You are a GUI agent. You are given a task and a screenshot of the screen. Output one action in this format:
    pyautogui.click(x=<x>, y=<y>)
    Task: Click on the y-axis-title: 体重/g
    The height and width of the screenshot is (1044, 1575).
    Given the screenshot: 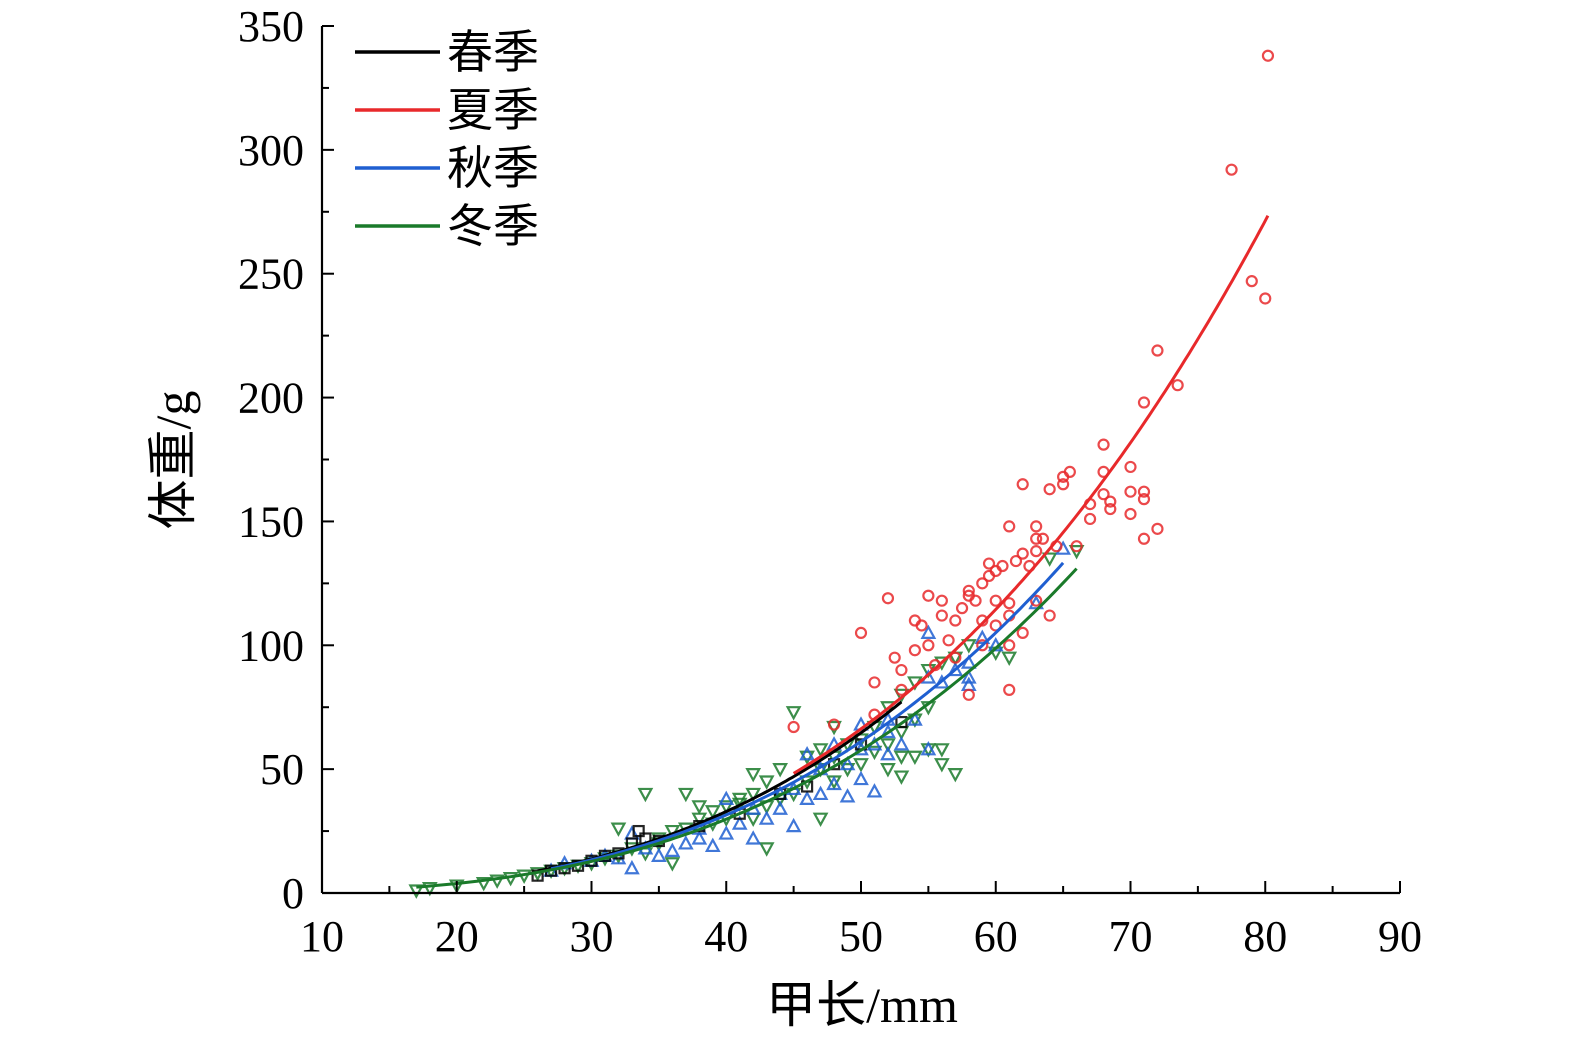 What is the action you would take?
    pyautogui.click(x=173, y=460)
    